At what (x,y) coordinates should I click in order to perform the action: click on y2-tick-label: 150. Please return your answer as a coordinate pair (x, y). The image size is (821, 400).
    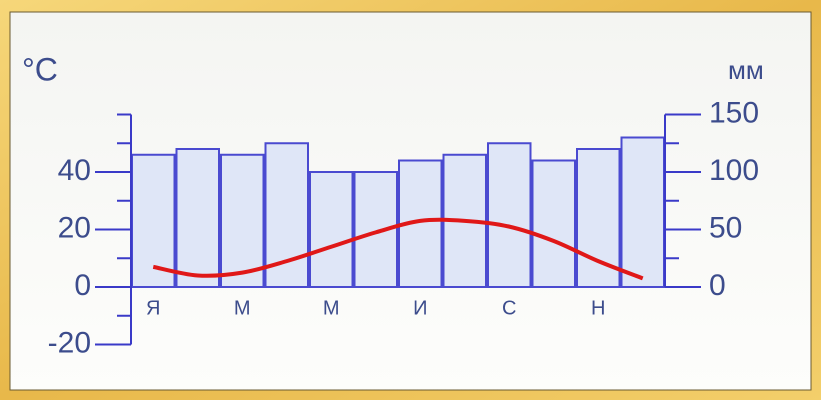
    Looking at the image, I should click on (734, 112).